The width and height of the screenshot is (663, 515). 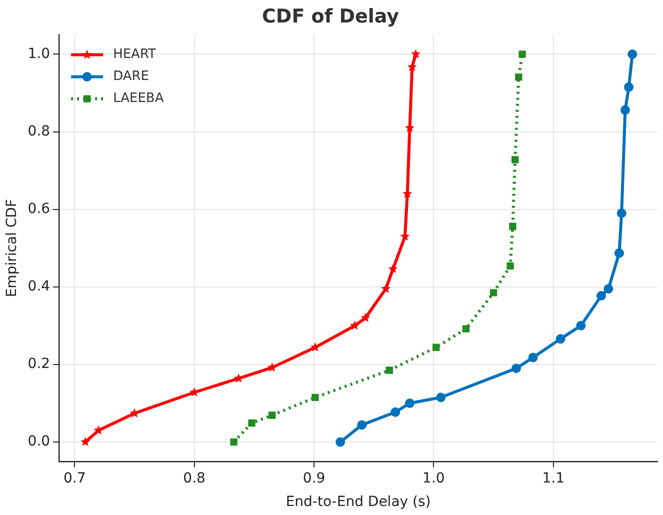 I want to click on y-tick-label: 0.6, so click(x=39, y=208).